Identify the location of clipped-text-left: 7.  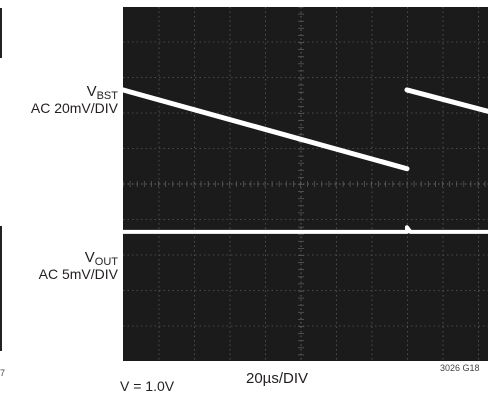
(3, 373).